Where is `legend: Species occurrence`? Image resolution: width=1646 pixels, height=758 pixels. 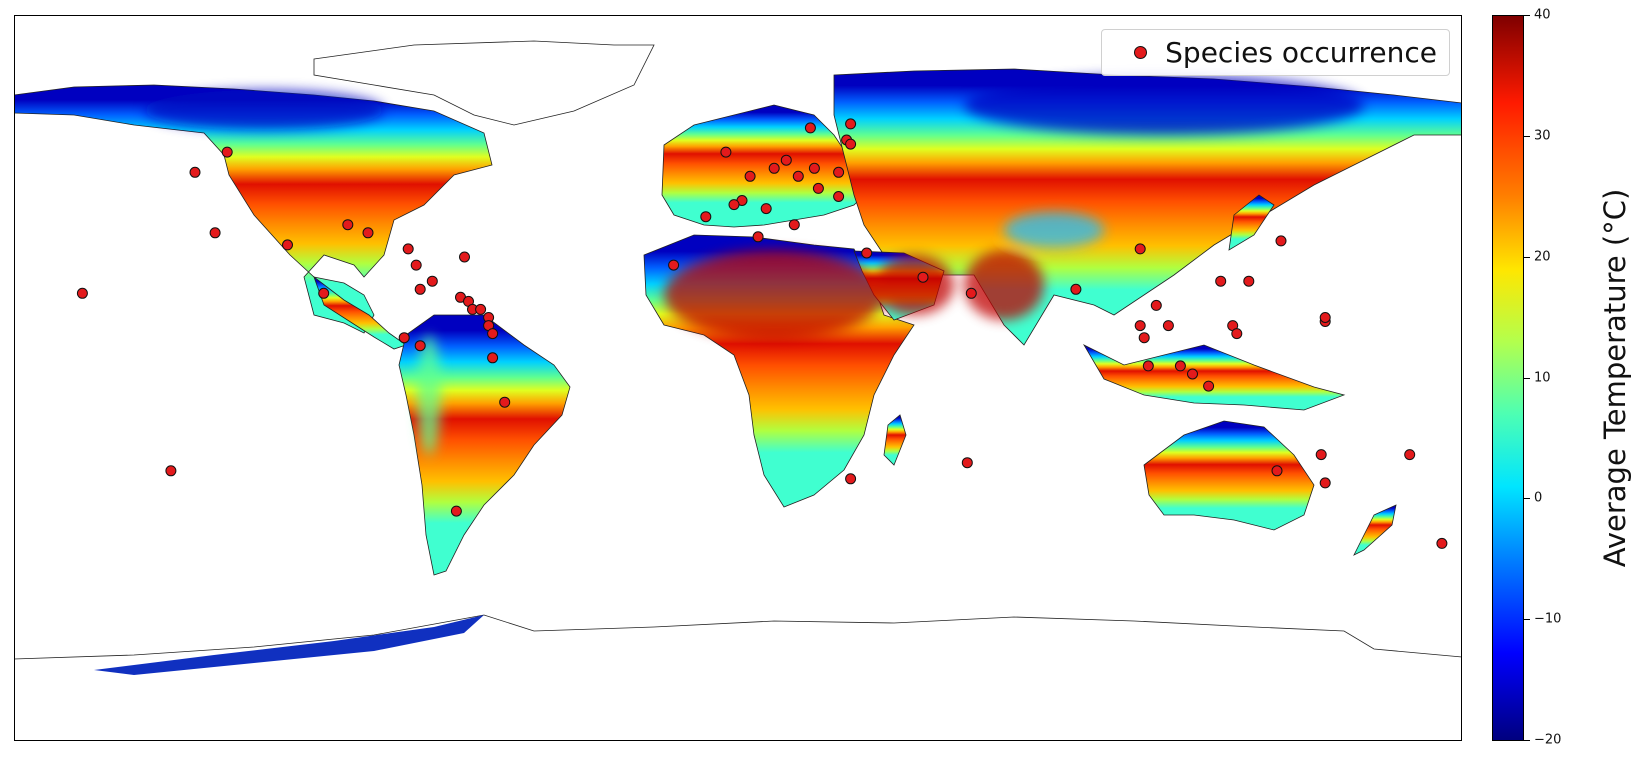
legend: Species occurrence is located at coordinates (1275, 52).